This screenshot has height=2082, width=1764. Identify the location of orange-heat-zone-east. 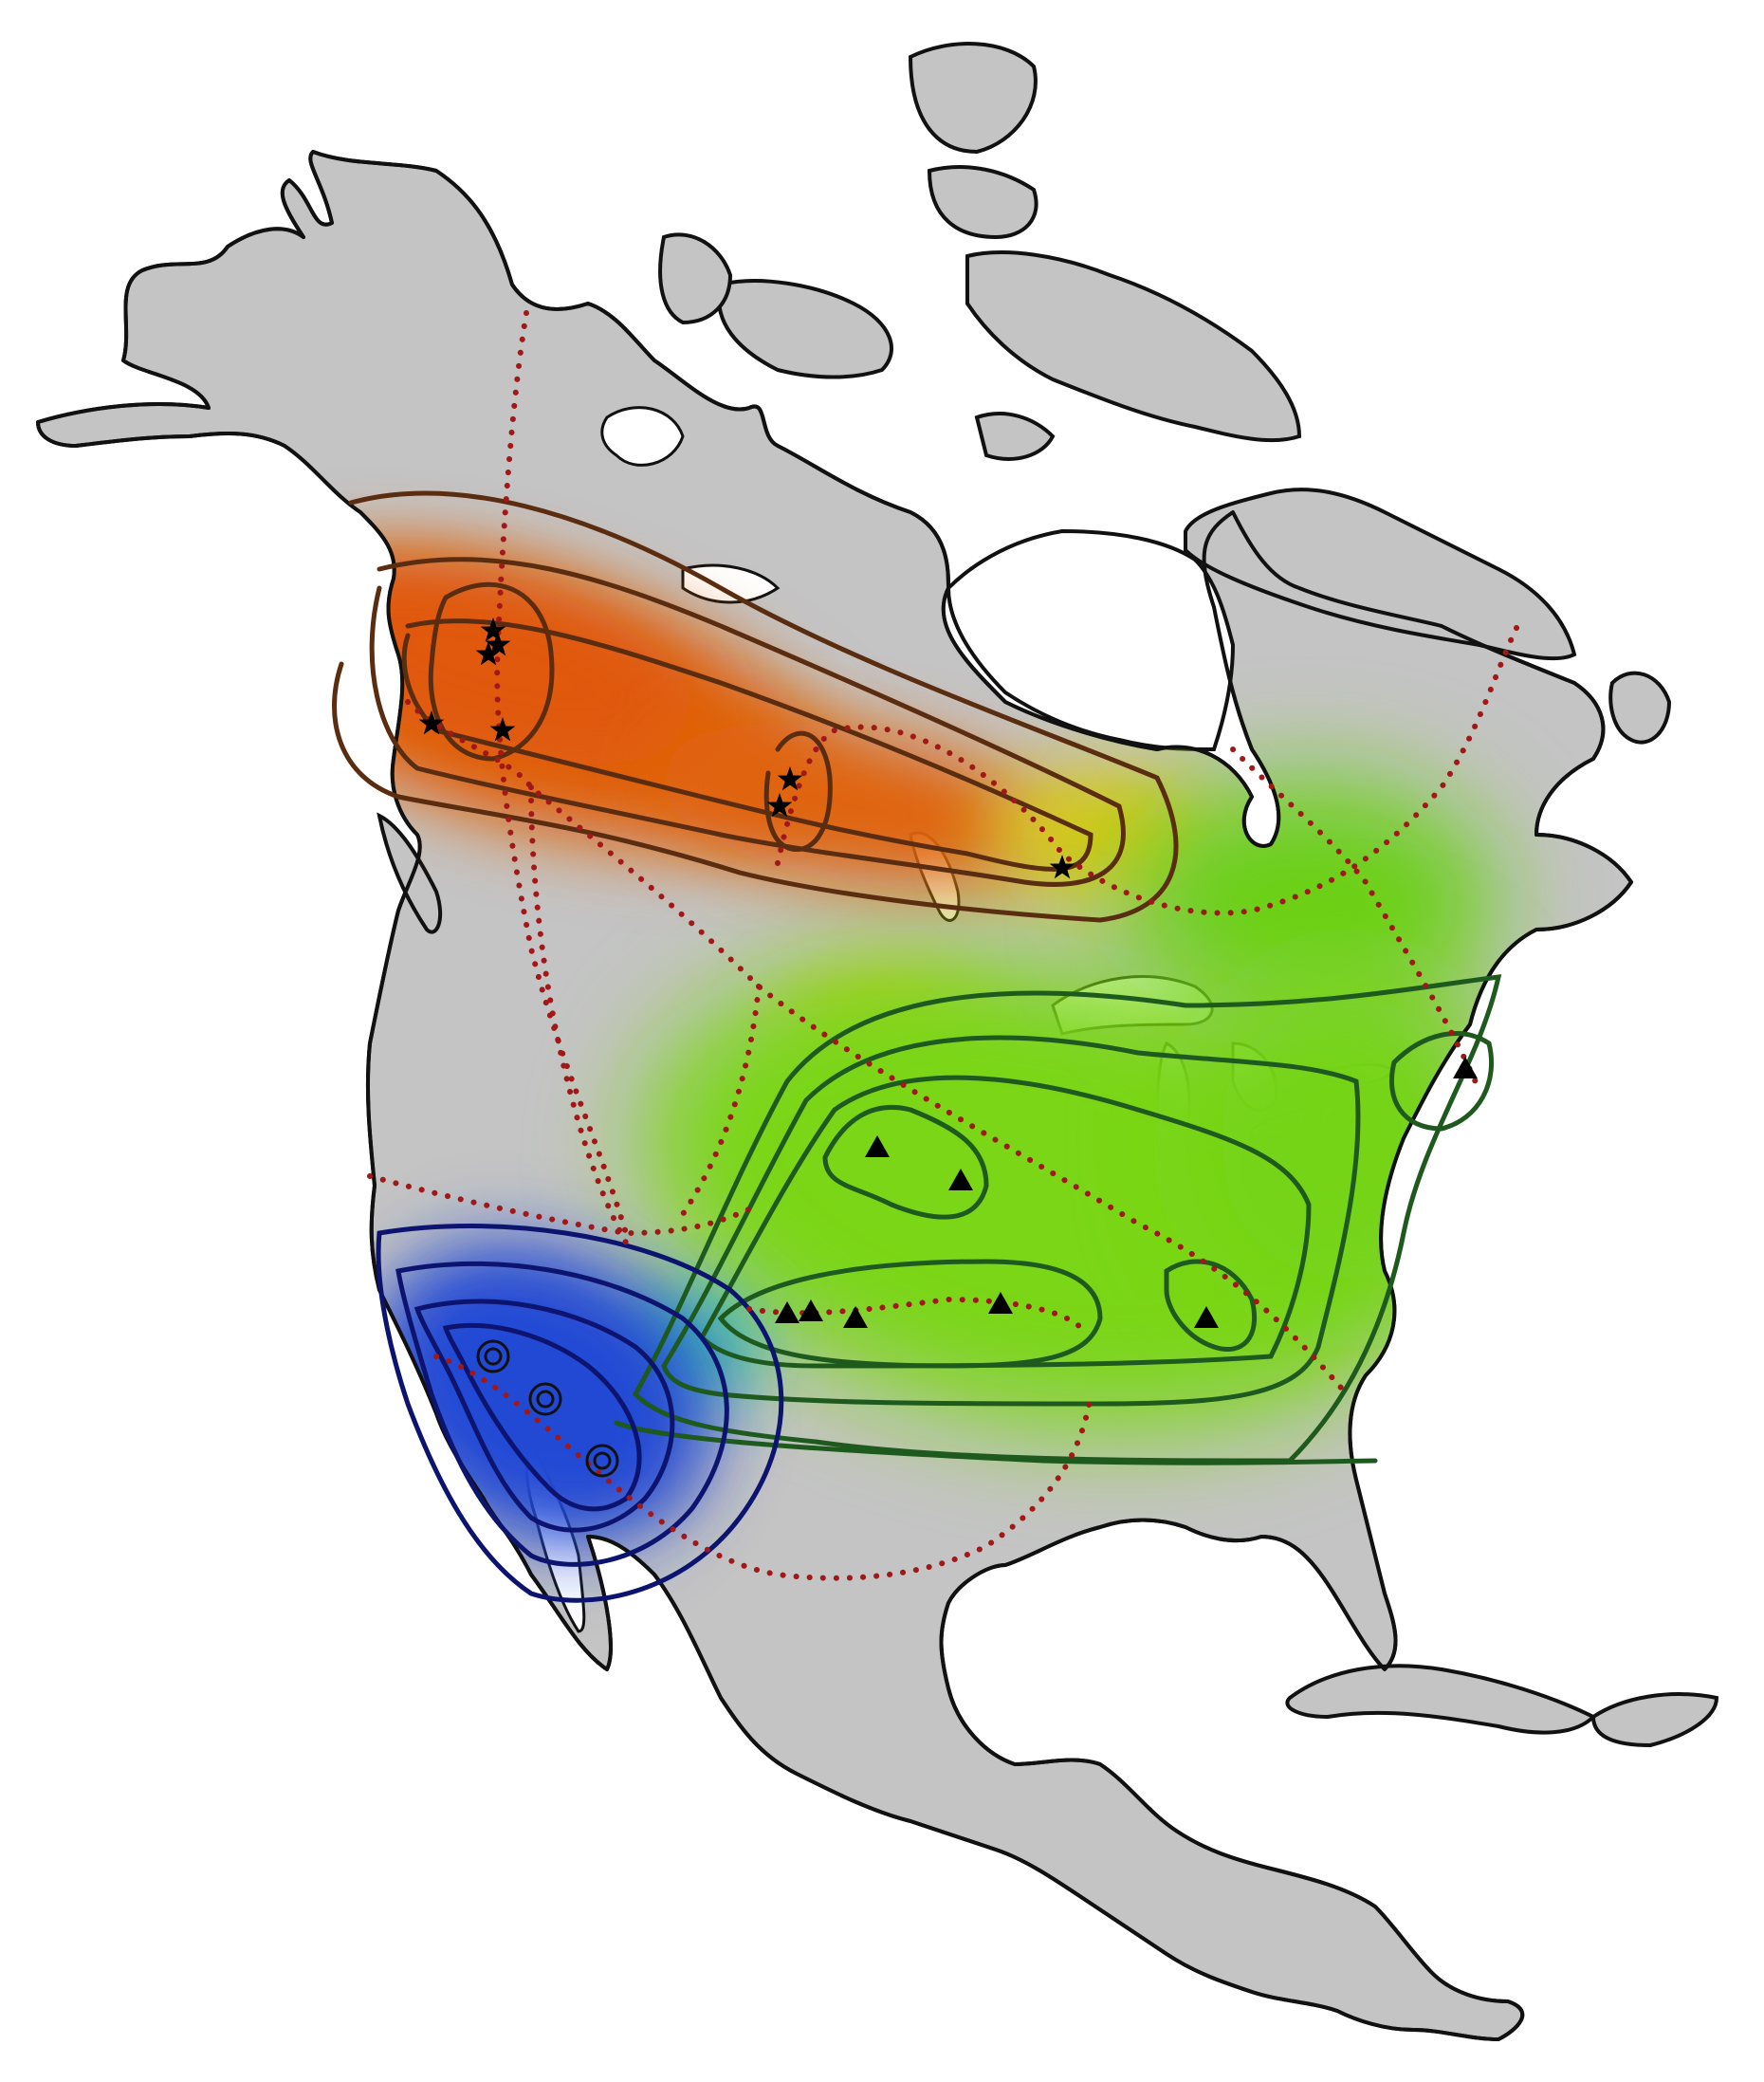
(853, 806).